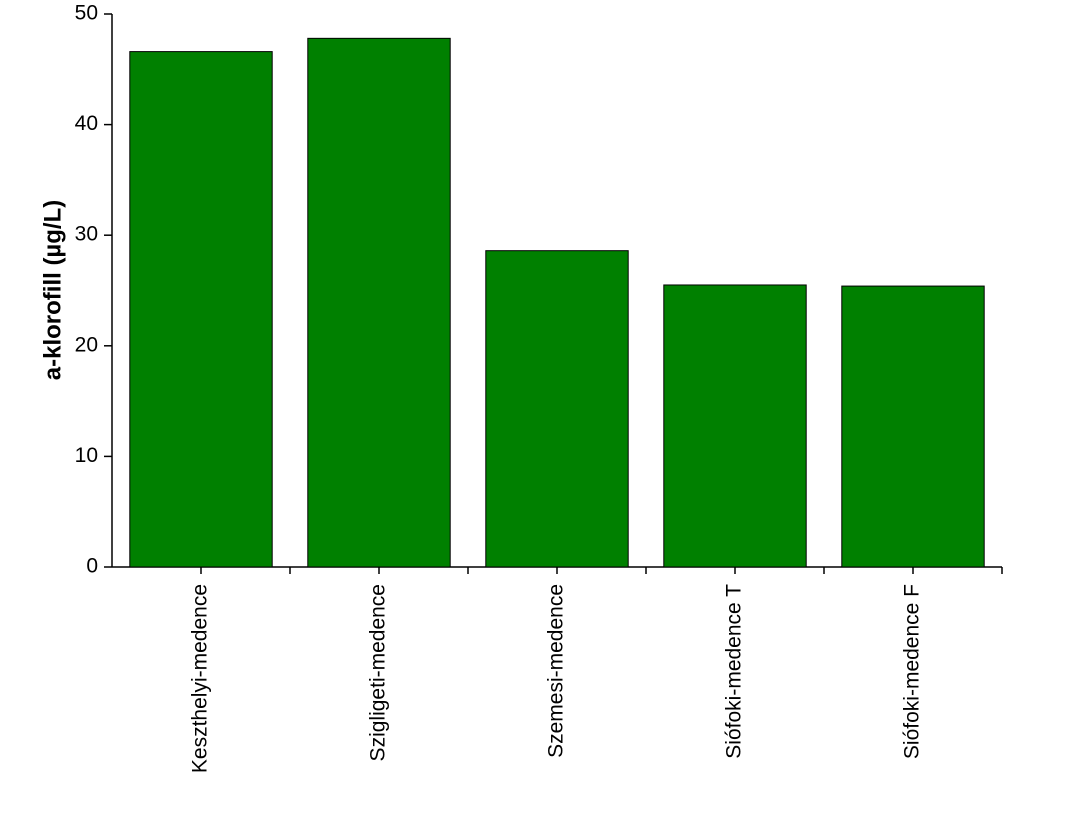  Describe the element at coordinates (556, 671) in the screenshot. I see `x-tick-label: Szemesi-medence` at that location.